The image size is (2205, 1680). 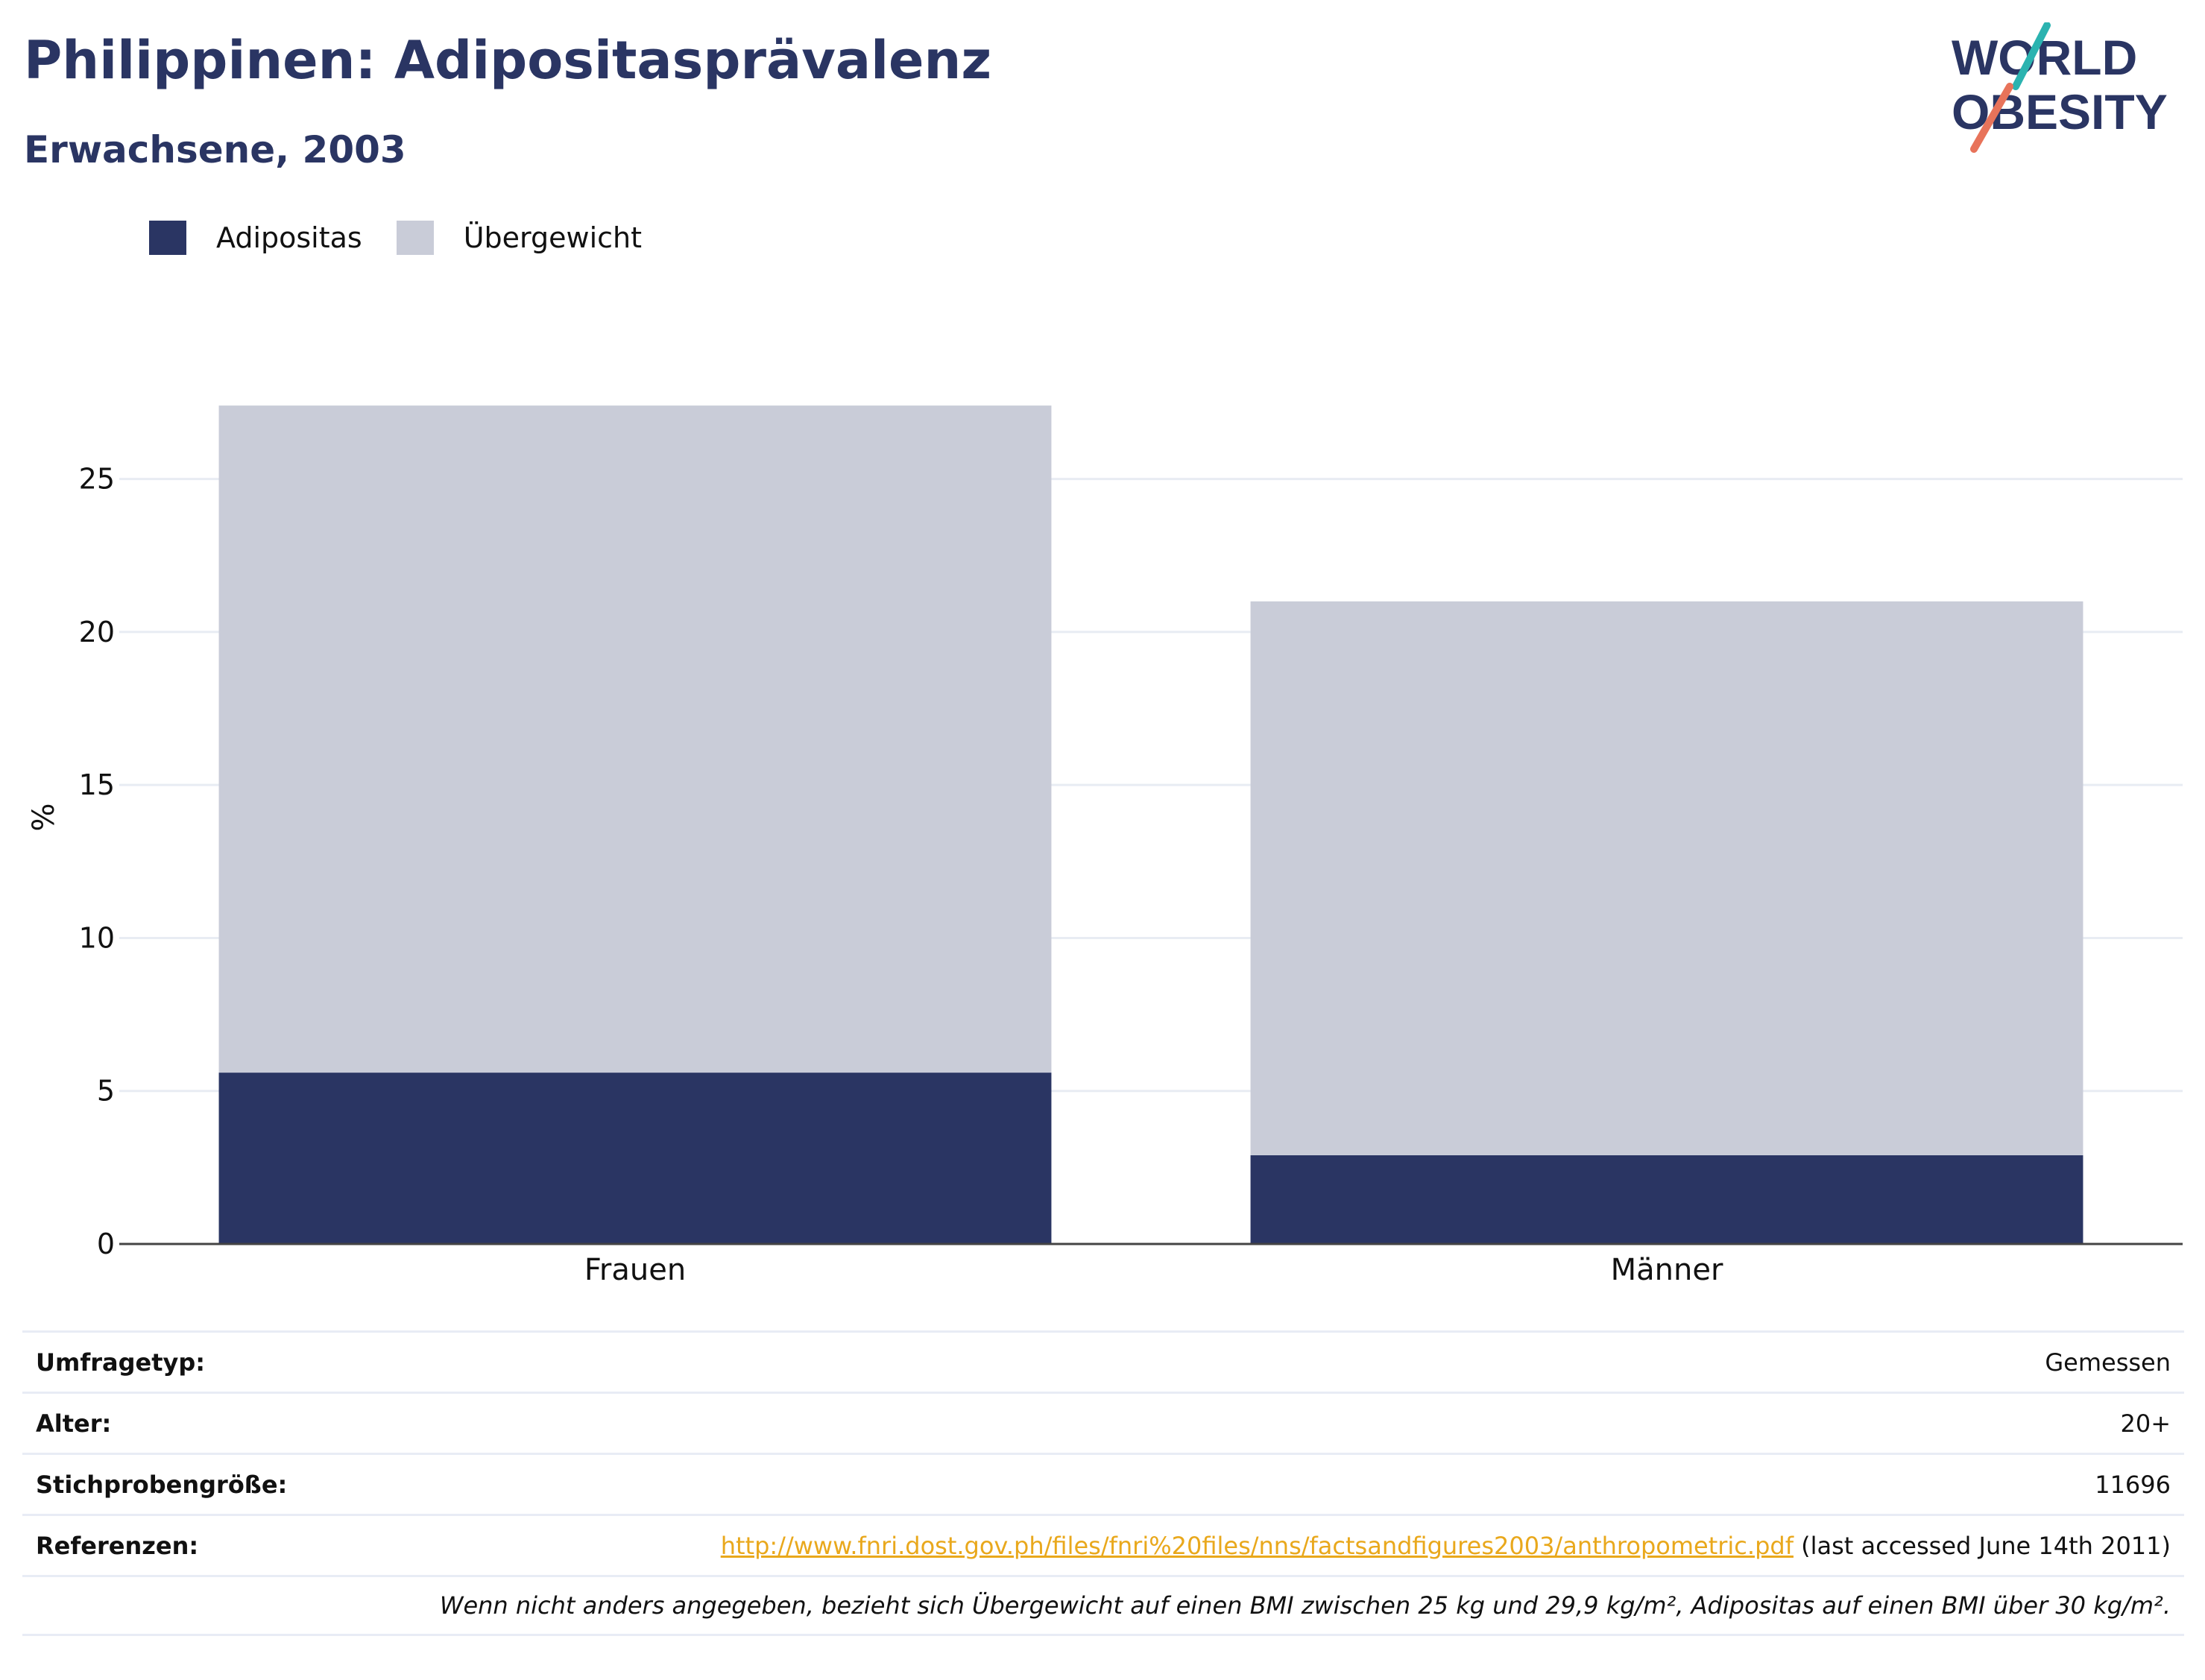 I want to click on logo-text-world: WORLD, so click(x=2044, y=57).